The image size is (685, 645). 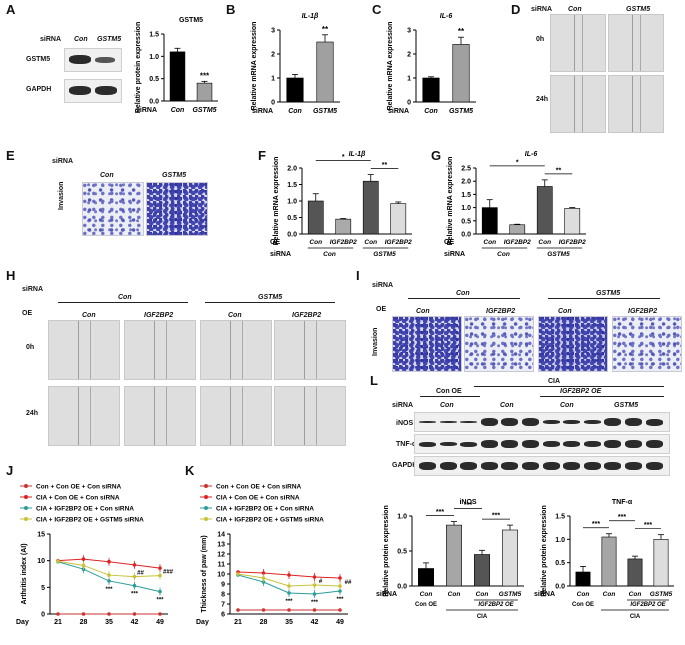 What do you see at coordinates (221, 575) in the screenshot?
I see `y-tick-label: 10` at bounding box center [221, 575].